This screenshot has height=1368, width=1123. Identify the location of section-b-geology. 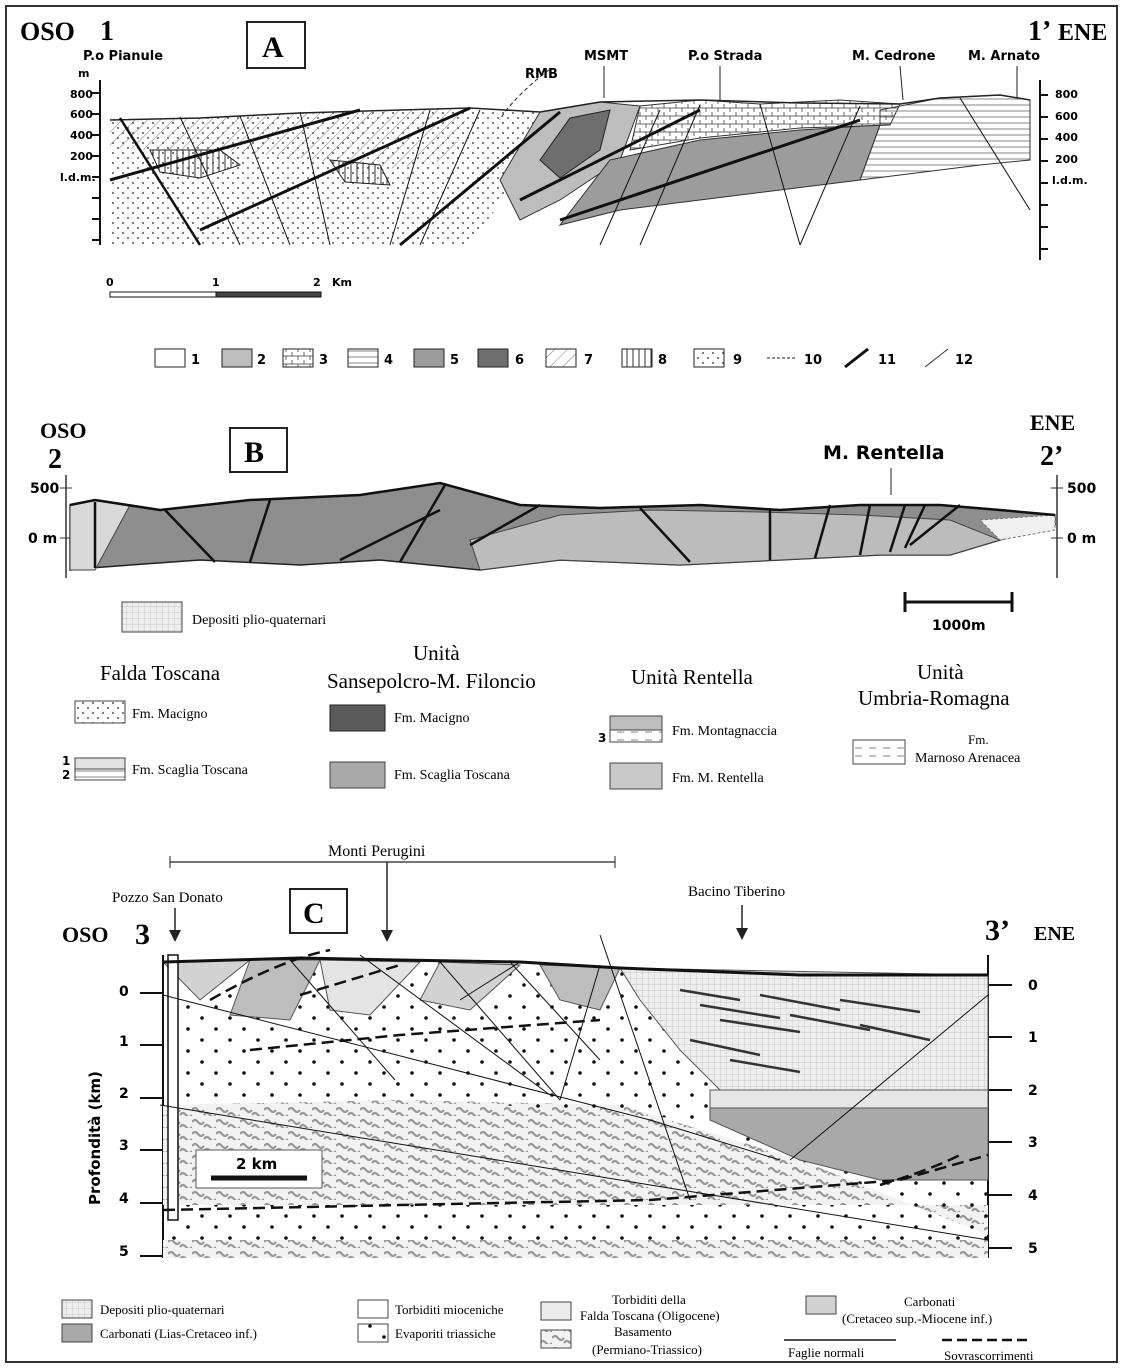
(562, 526).